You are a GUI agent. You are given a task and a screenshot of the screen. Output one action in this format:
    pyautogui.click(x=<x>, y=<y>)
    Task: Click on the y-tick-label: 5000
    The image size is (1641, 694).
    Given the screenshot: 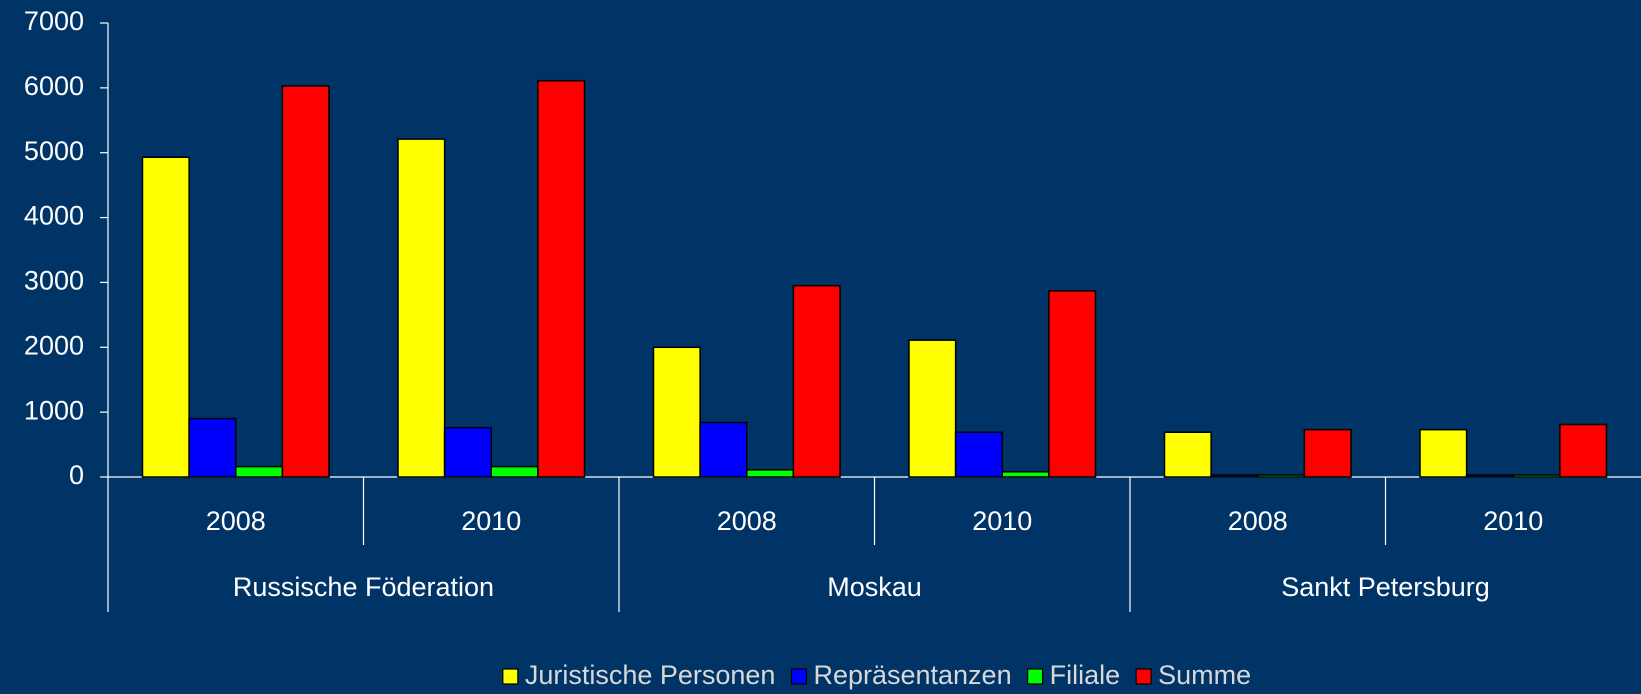 What is the action you would take?
    pyautogui.click(x=54, y=151)
    